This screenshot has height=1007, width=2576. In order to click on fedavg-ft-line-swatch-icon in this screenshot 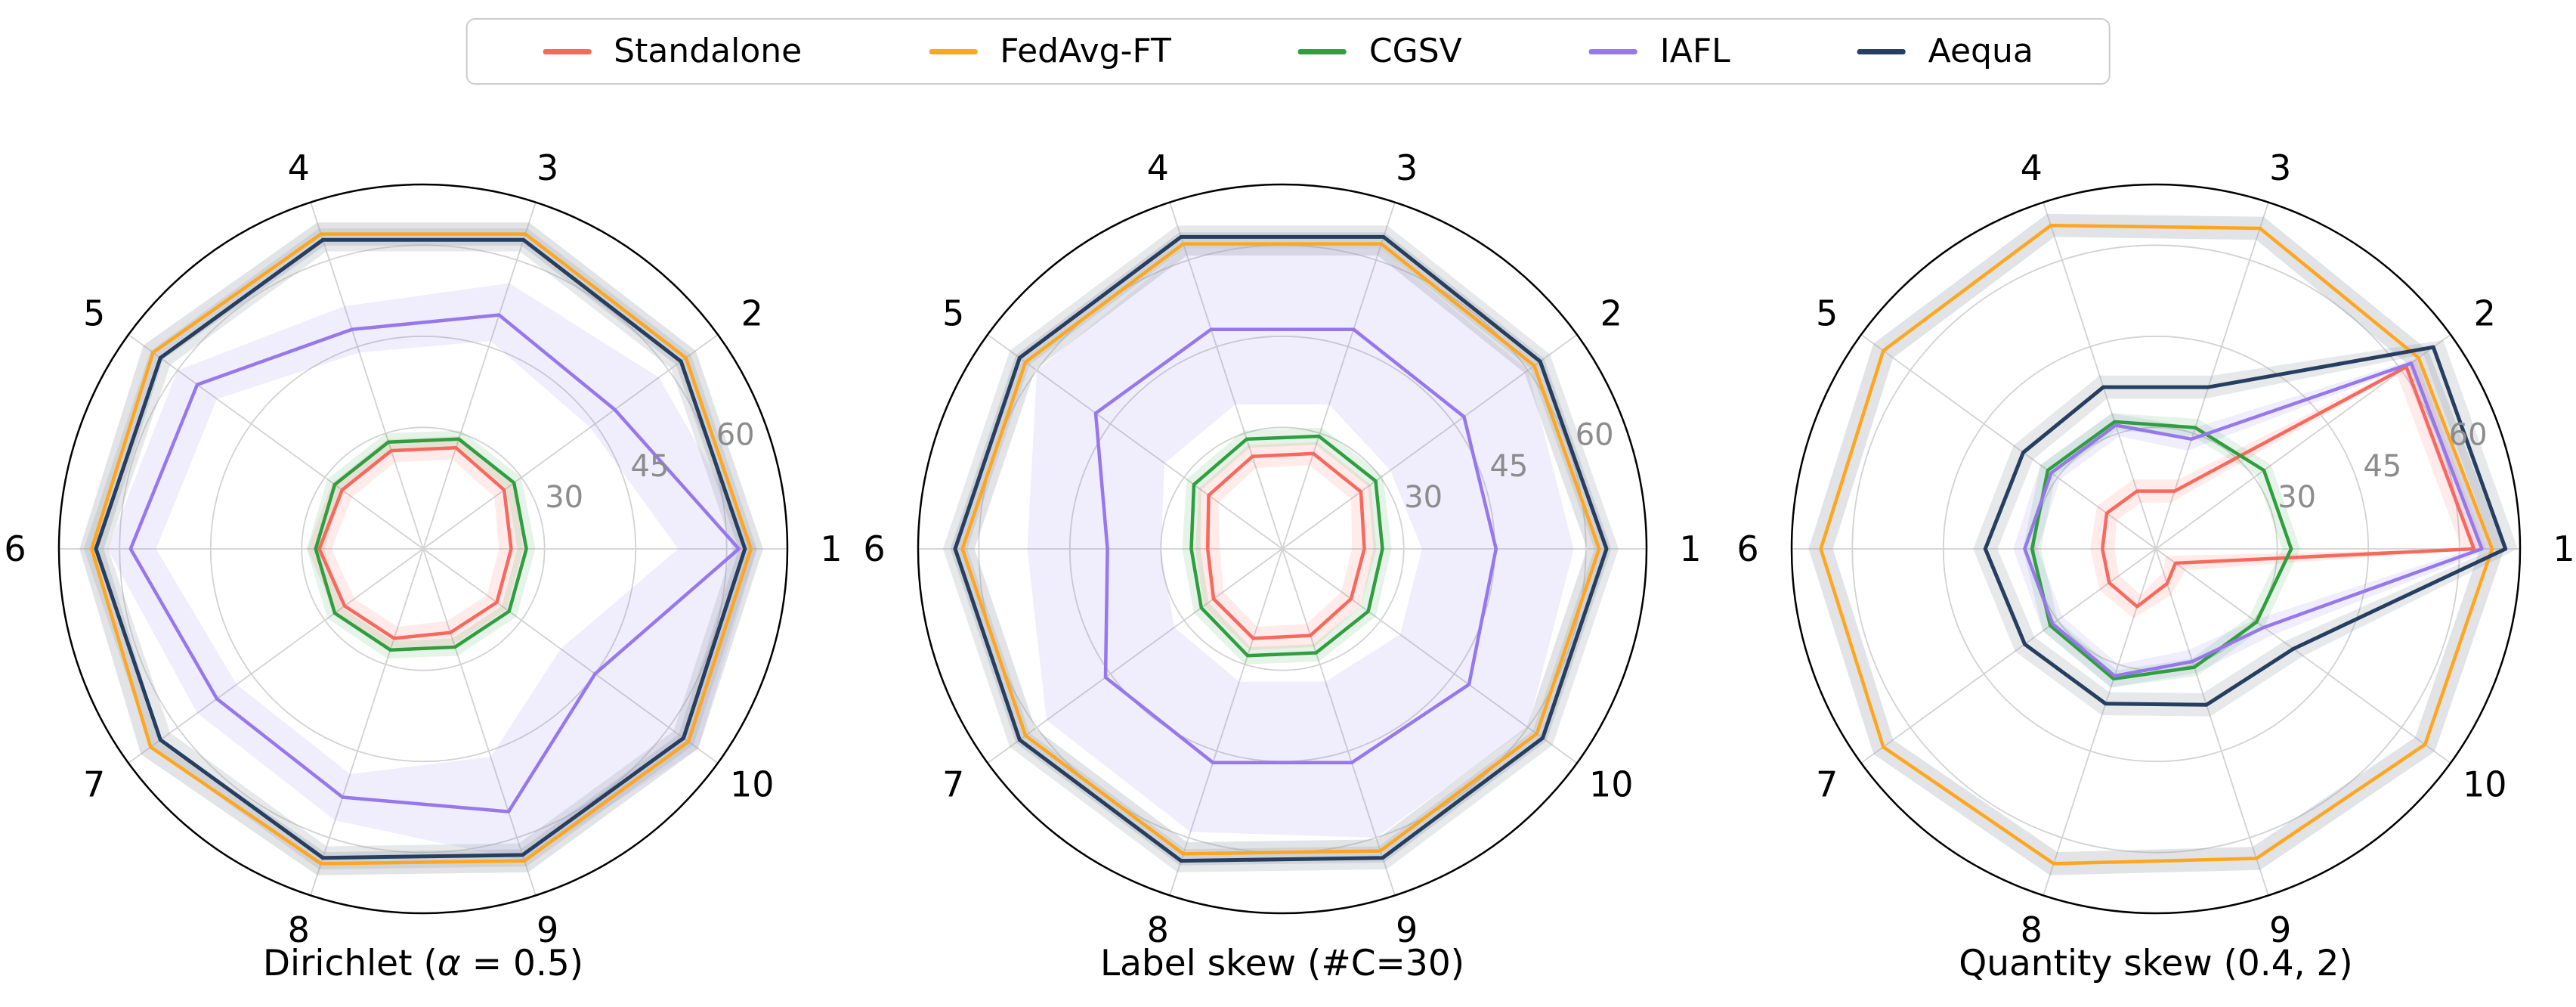, I will do `click(954, 51)`.